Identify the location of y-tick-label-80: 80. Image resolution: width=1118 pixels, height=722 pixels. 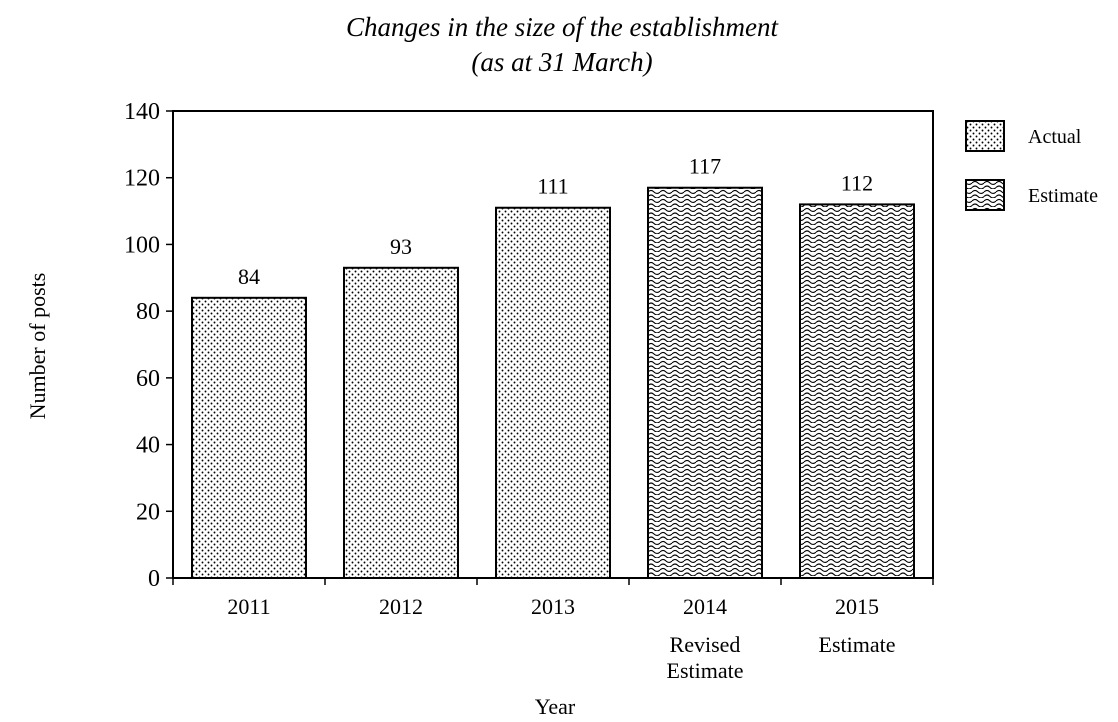
(148, 312).